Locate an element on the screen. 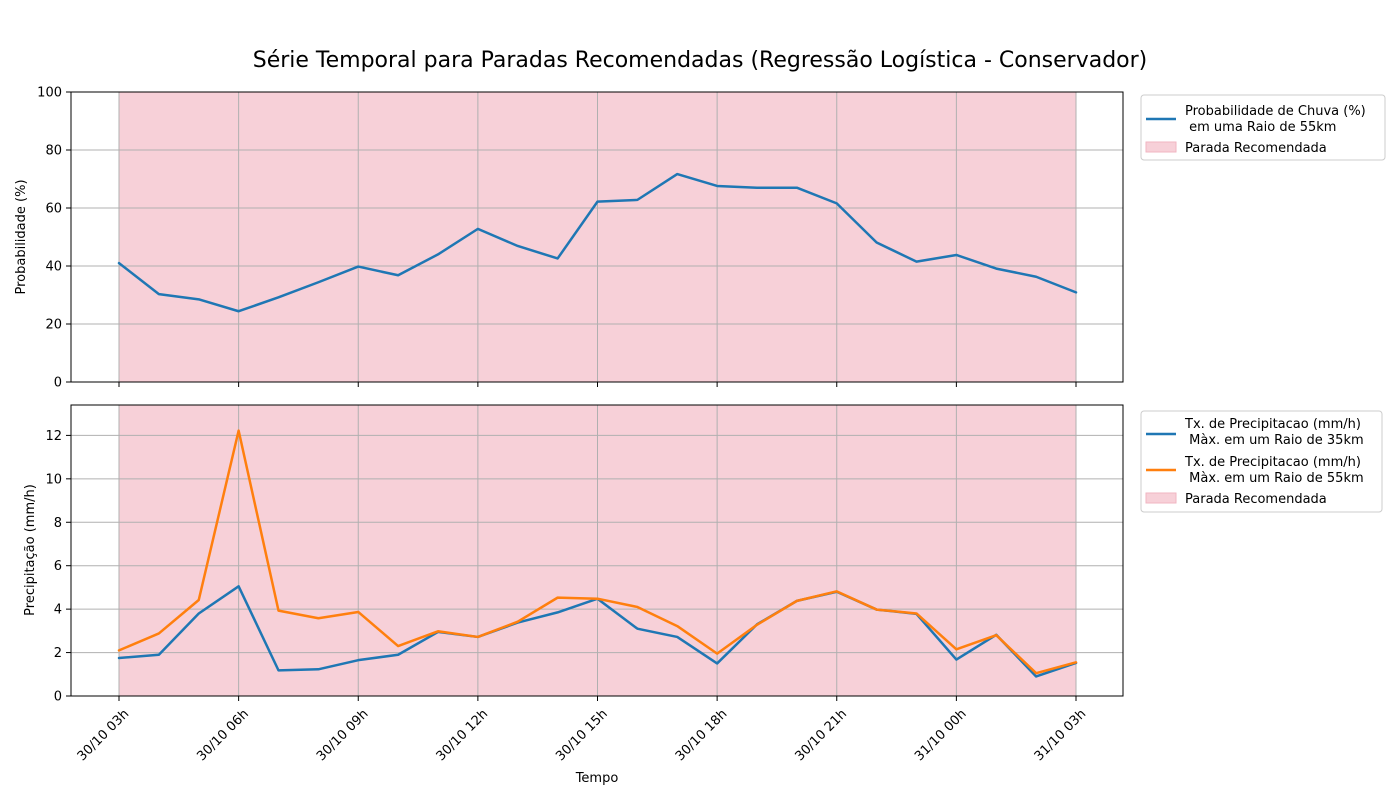 Image resolution: width=1400 pixels, height=800 pixels. precipitation-y-axis-label: Precipitação (mm/h) is located at coordinates (30, 550).